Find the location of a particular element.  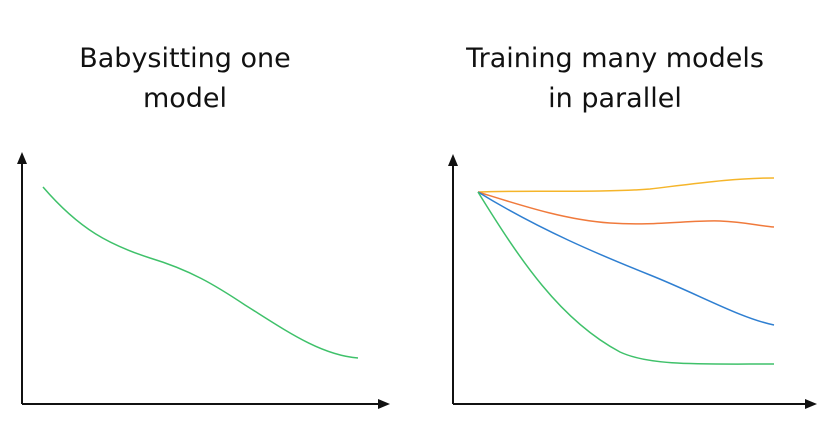

right-blue-curve is located at coordinates (626, 258).